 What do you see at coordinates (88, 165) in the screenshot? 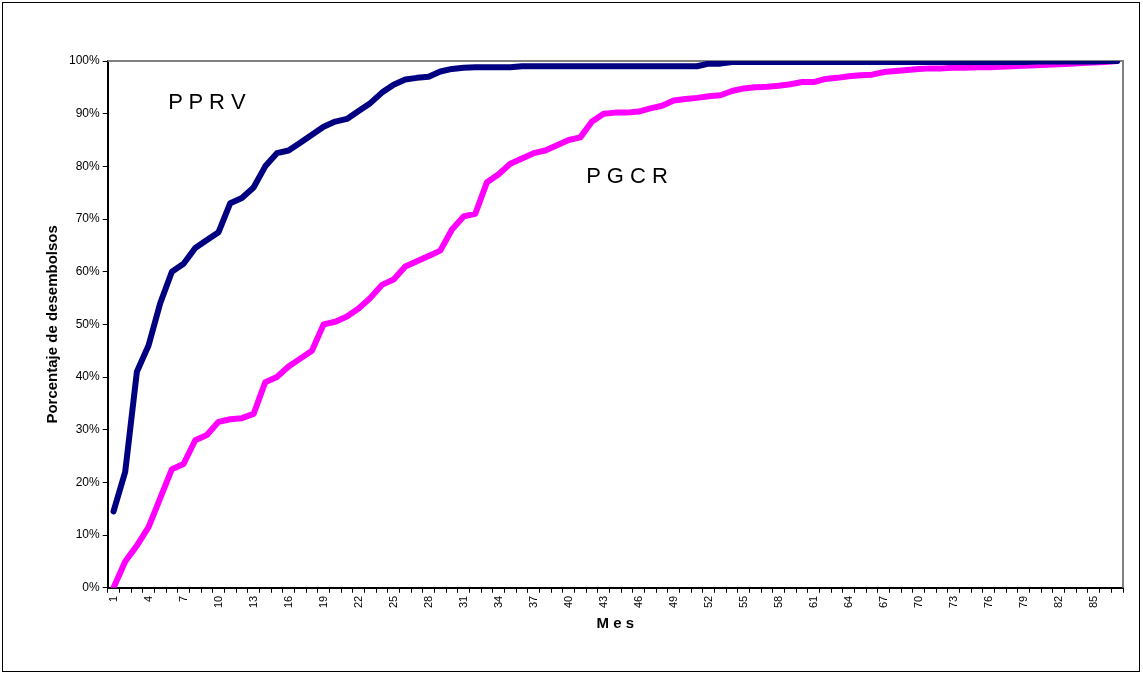
I see `y-tick-label: 80%` at bounding box center [88, 165].